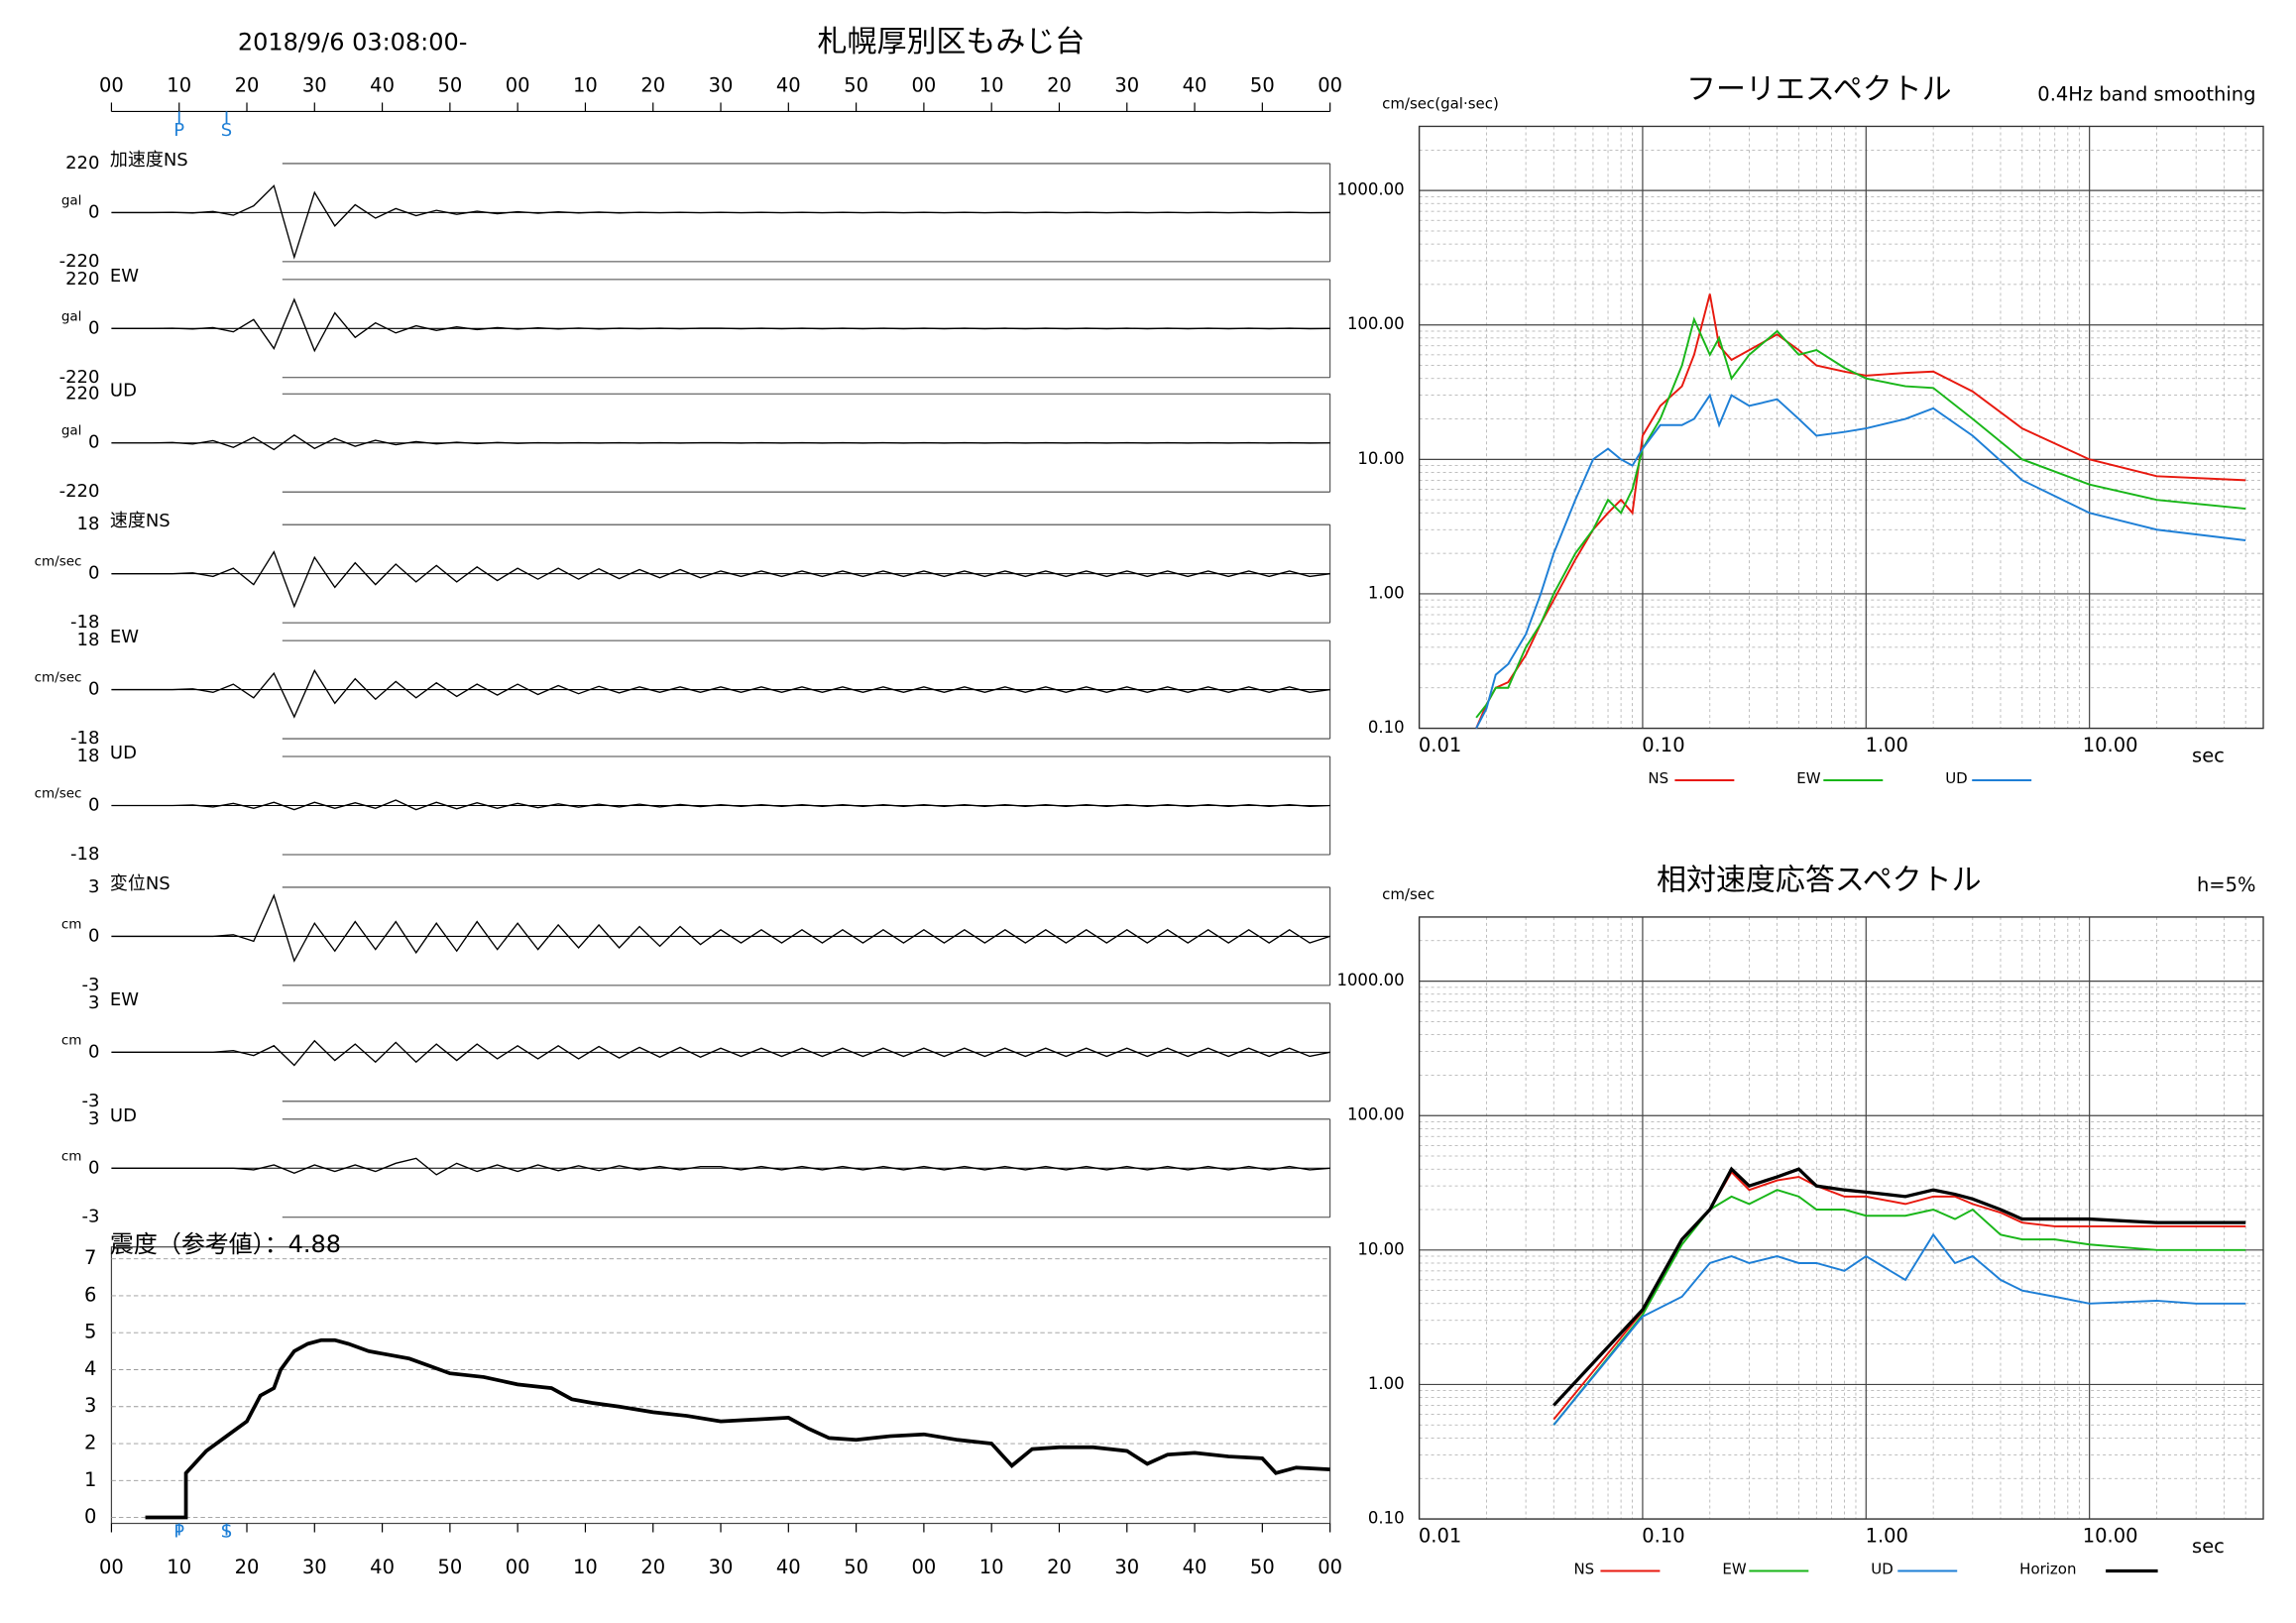 The height and width of the screenshot is (1623, 2296). I want to click on panel-label: UD, so click(123, 390).